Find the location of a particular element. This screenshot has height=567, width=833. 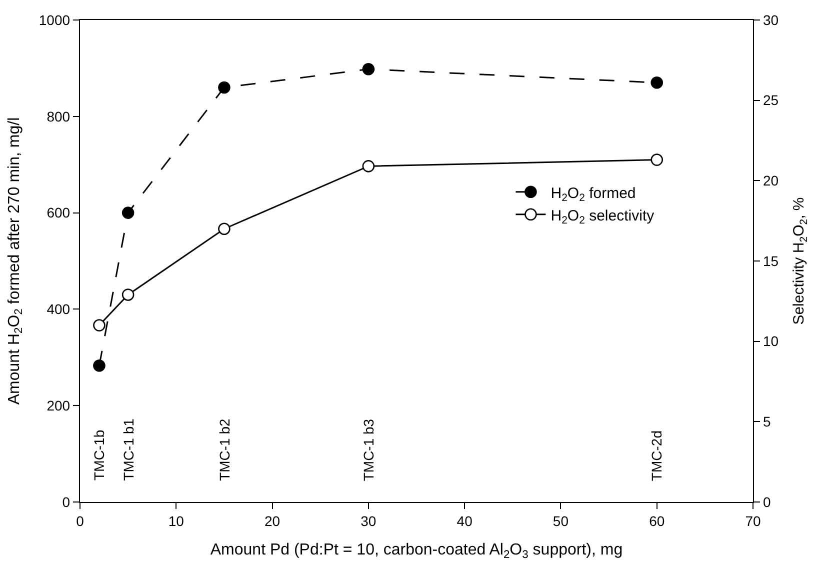

annotation: TMC-1 b1 is located at coordinates (128, 449).